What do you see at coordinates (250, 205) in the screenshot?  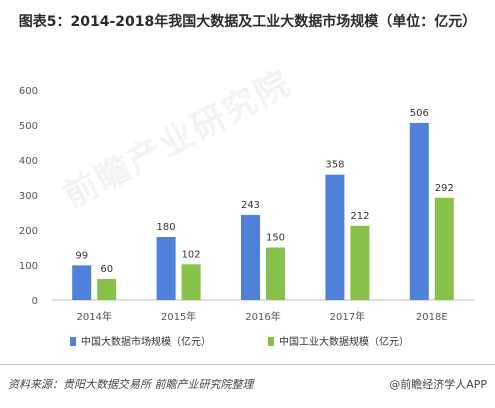 I see `data-label: 243` at bounding box center [250, 205].